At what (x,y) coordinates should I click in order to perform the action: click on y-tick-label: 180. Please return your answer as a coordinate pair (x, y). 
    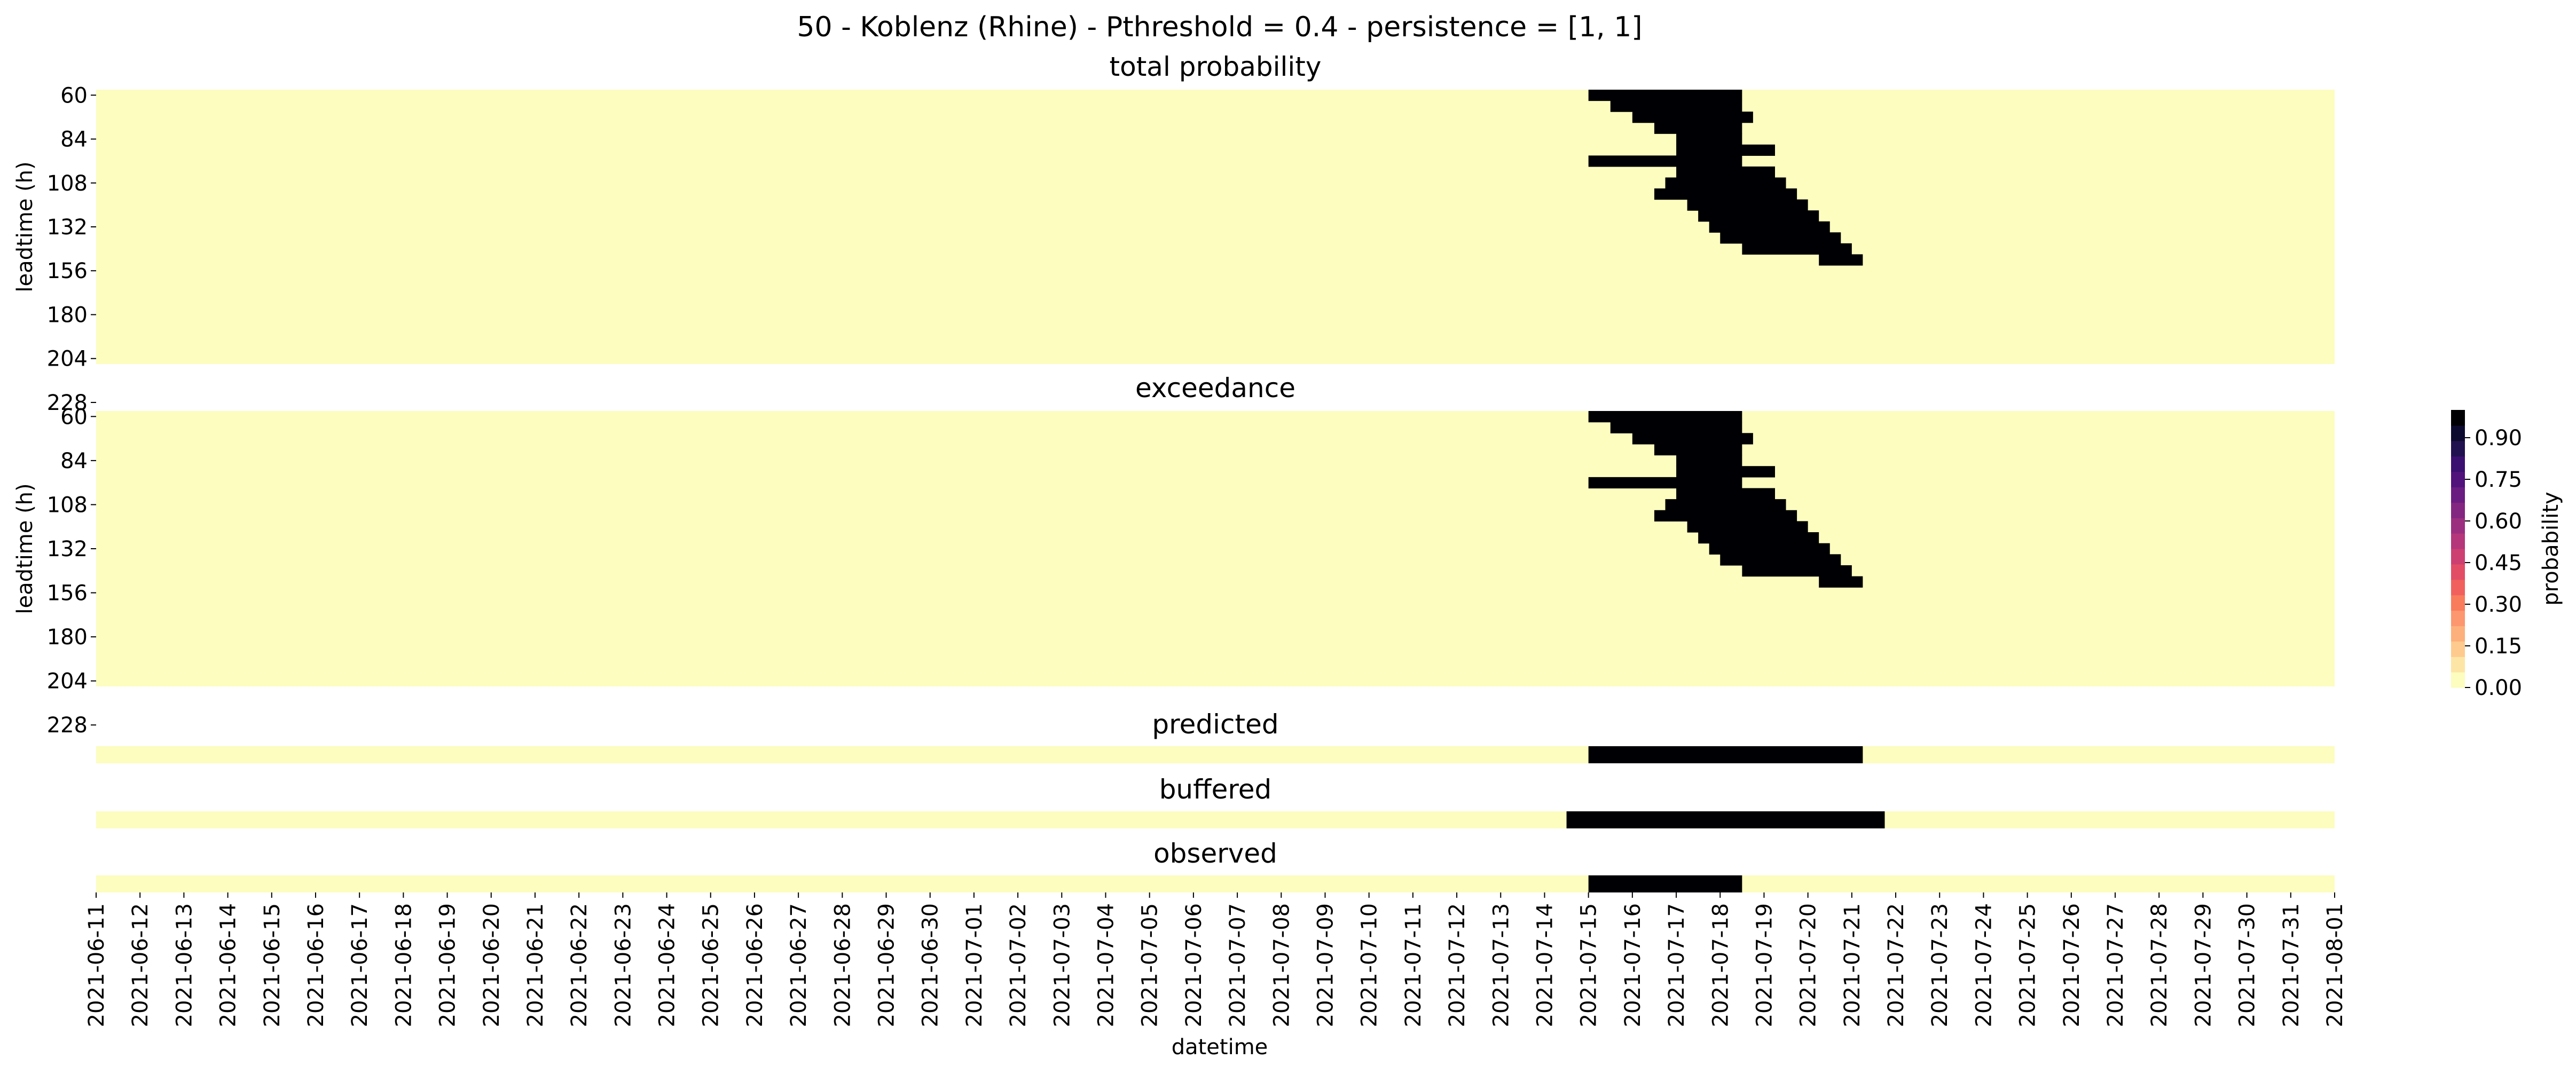
    Looking at the image, I should click on (67, 315).